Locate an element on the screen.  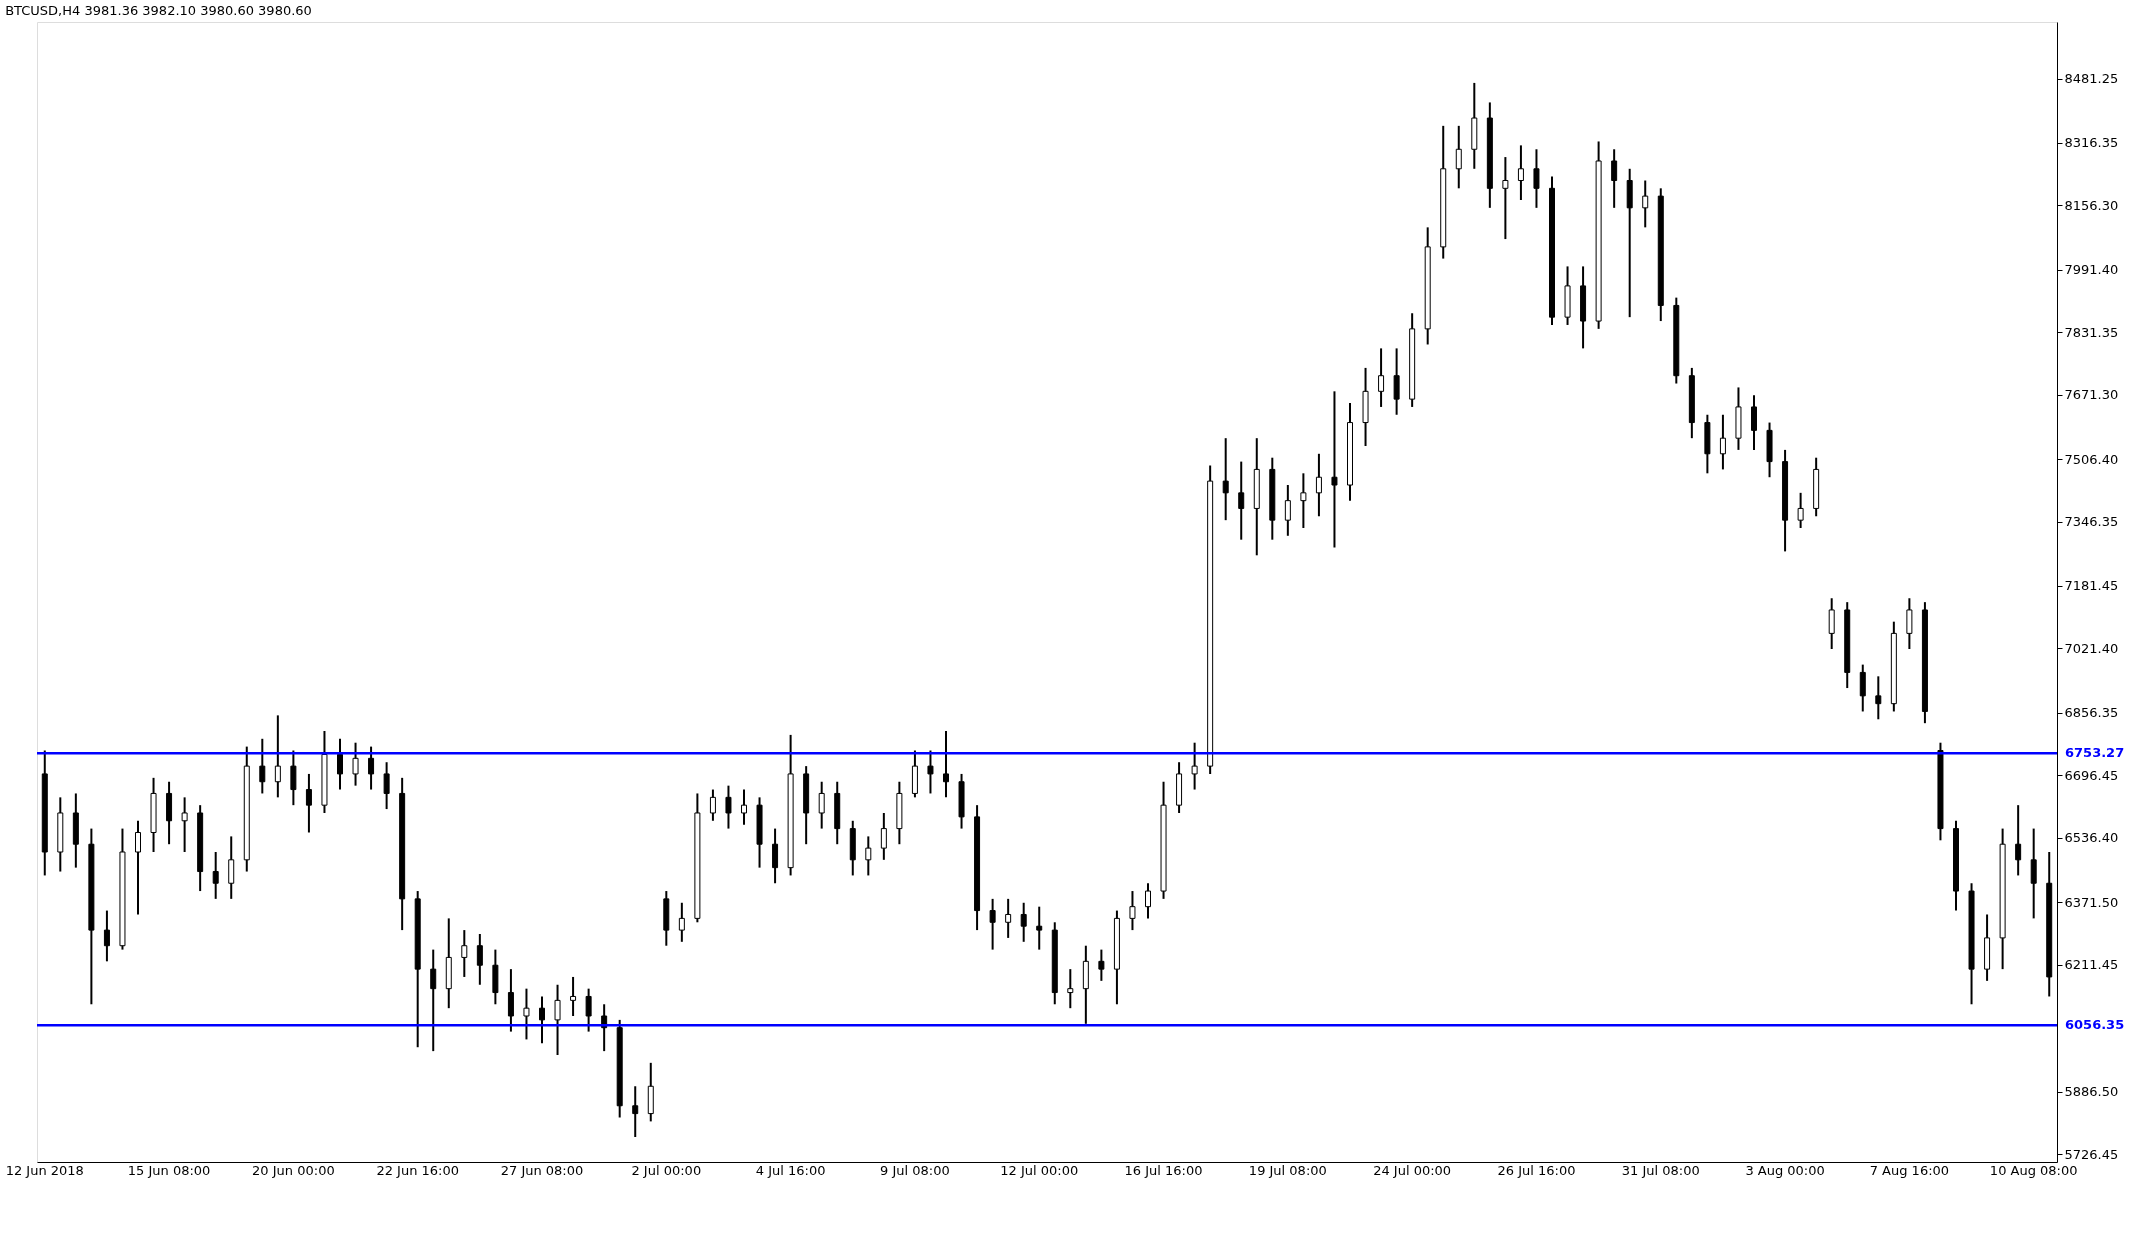
x-tick-label: 19 Jul 08:00 is located at coordinates (1287, 1170).